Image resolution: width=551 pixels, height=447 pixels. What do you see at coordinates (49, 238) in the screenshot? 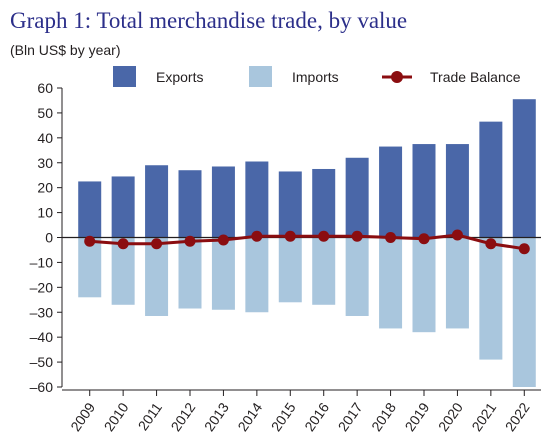
I see `y-tick-label: 0` at bounding box center [49, 238].